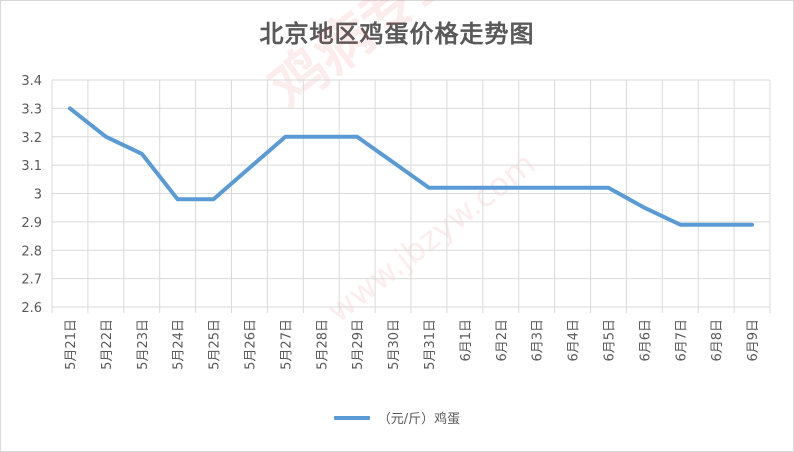 This screenshot has width=794, height=452. Describe the element at coordinates (397, 34) in the screenshot. I see `chart-title: 北京地区鸡蛋价格走势图` at that location.